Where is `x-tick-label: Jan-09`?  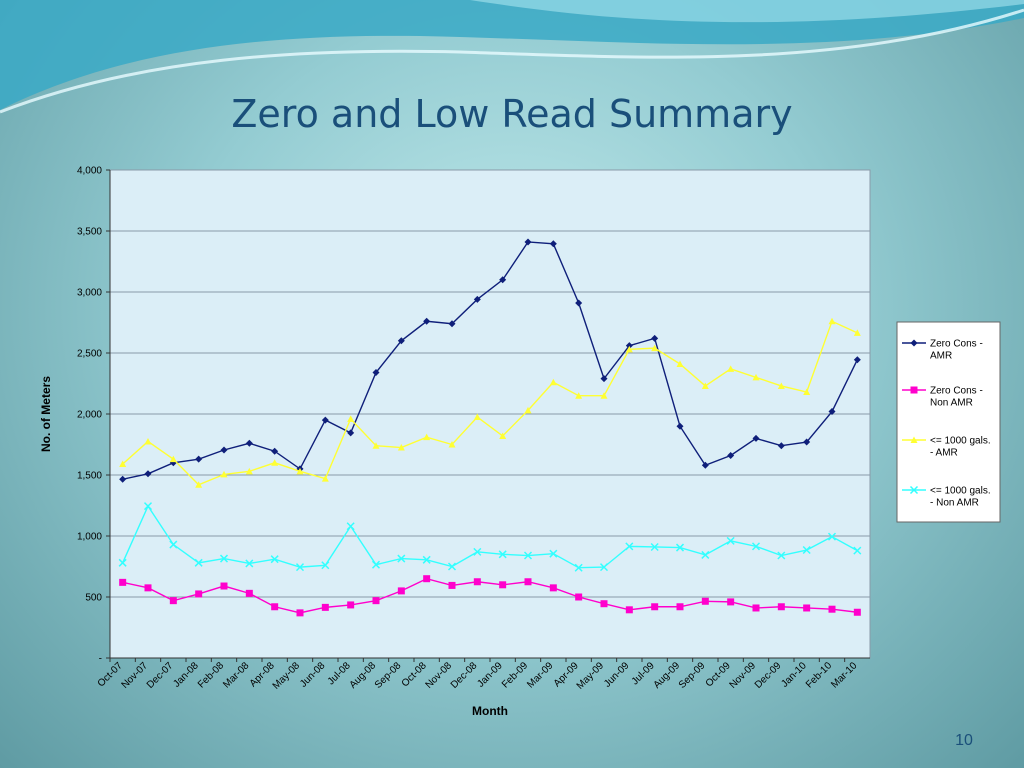
x-tick-label: Jan-09 is located at coordinates (490, 675).